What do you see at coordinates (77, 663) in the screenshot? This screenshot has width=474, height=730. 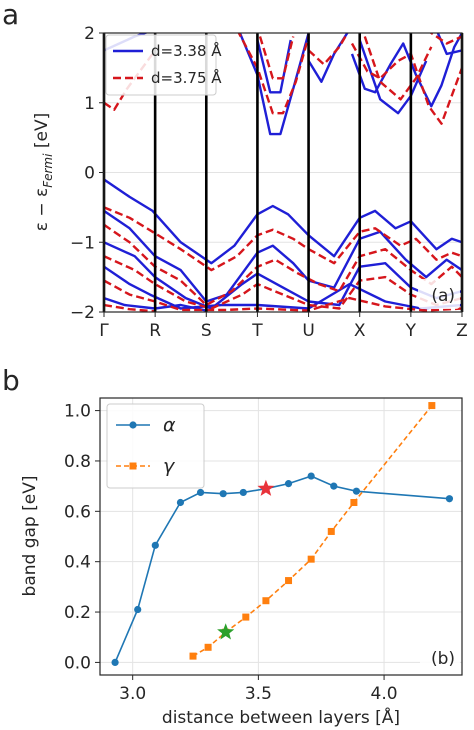 I see `gap-y-tick-label-0: 0.0` at bounding box center [77, 663].